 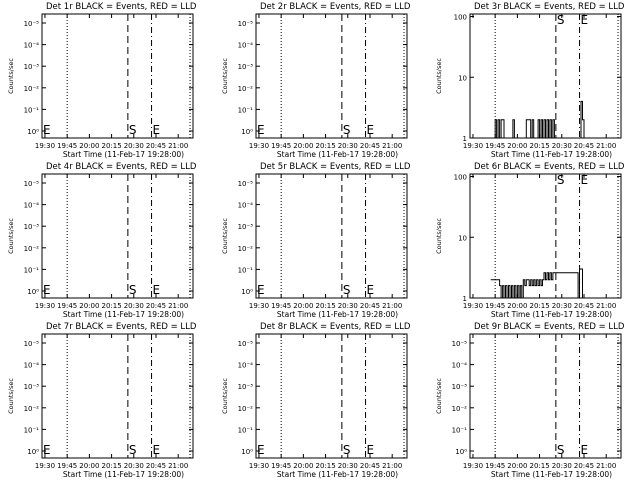 I want to click on panel-title: Det 3r BLACK = Events, RED = LLD, so click(x=549, y=7).